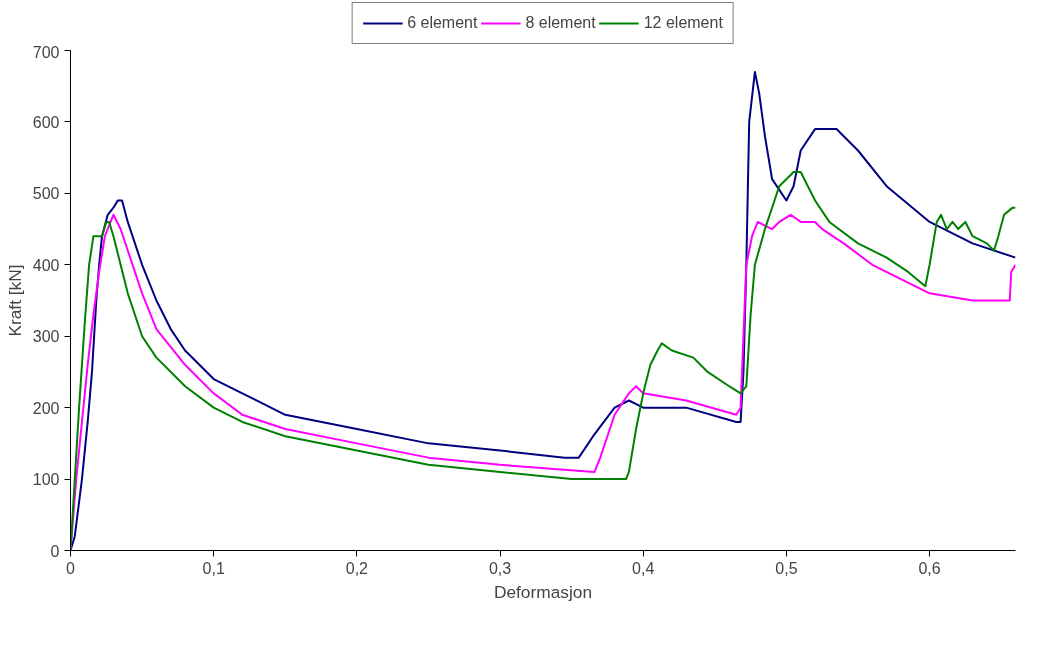 The height and width of the screenshot is (649, 1037). Describe the element at coordinates (55, 551) in the screenshot. I see `y-tick-label: 0` at that location.